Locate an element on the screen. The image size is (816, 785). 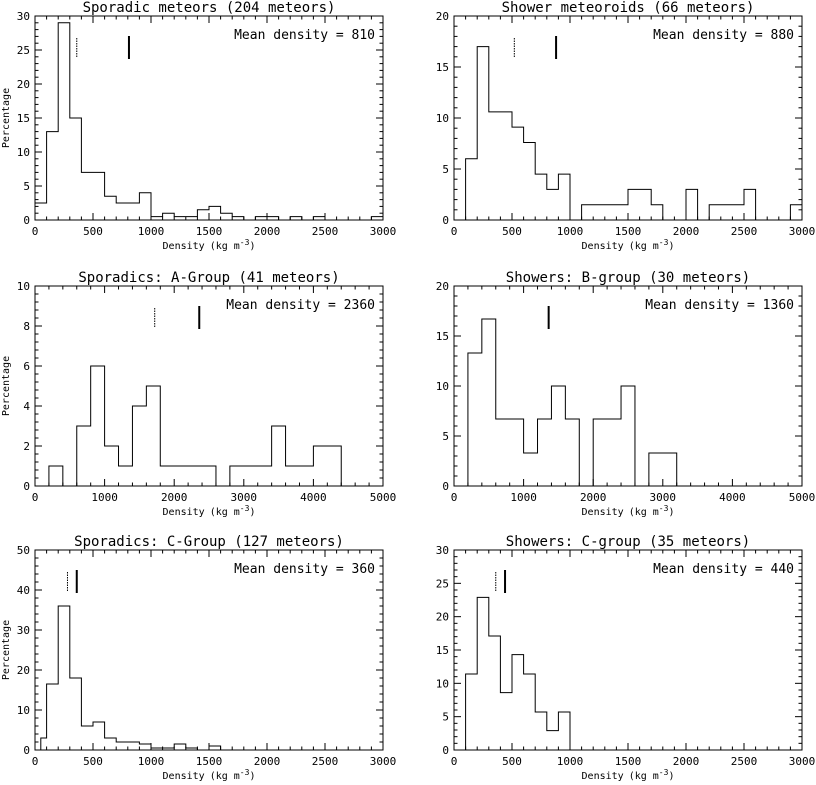
mean-density-annotation: Mean density = 880 is located at coordinates (723, 35).